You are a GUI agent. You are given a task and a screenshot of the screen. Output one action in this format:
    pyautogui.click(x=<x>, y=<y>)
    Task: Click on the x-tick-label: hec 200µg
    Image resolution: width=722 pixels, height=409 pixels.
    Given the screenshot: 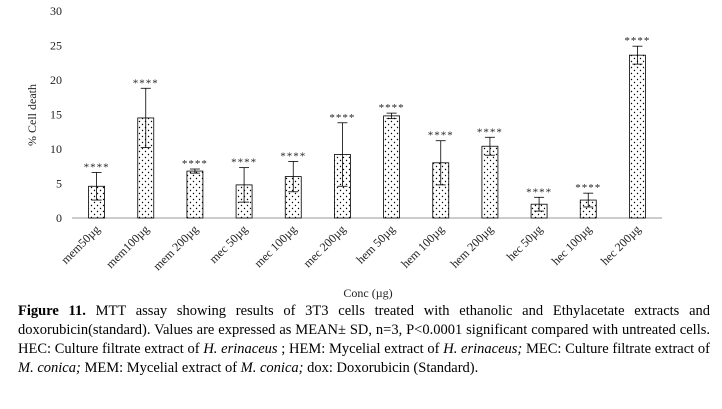 What is the action you would take?
    pyautogui.click(x=621, y=245)
    